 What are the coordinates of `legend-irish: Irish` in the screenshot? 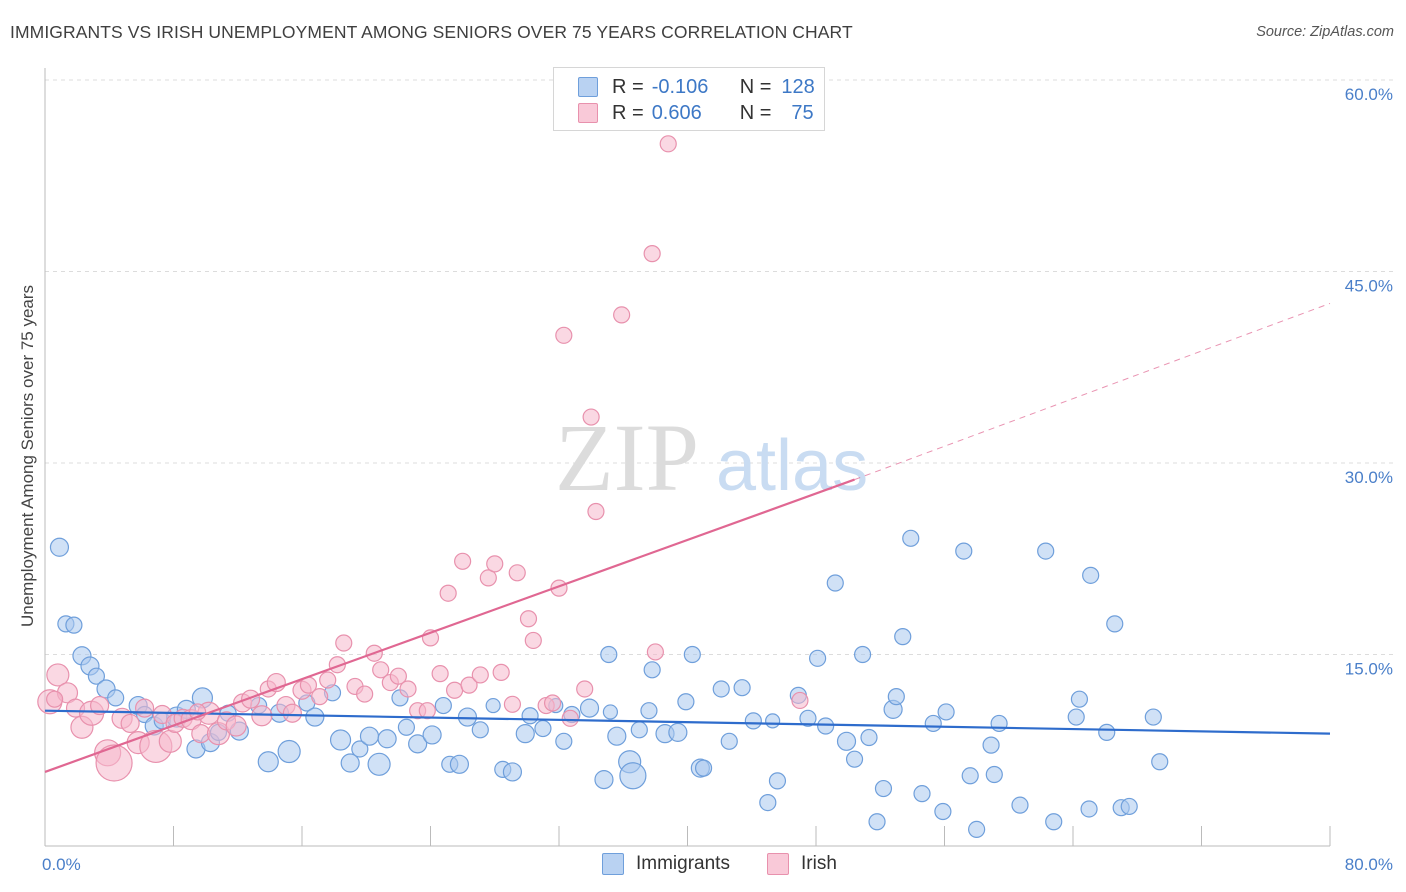 It's located at (802, 864).